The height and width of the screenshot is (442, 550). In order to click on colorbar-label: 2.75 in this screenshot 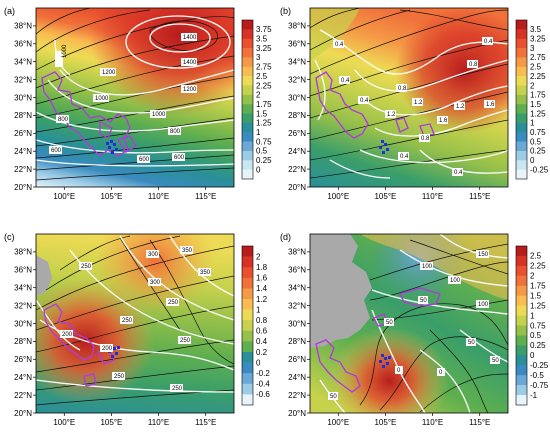, I will do `click(264, 67)`.